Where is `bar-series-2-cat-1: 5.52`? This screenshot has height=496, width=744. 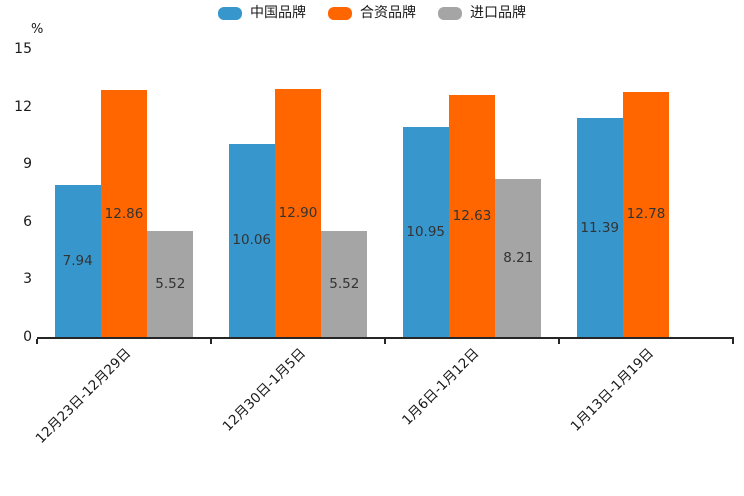 bar-series-2-cat-1: 5.52 is located at coordinates (344, 284).